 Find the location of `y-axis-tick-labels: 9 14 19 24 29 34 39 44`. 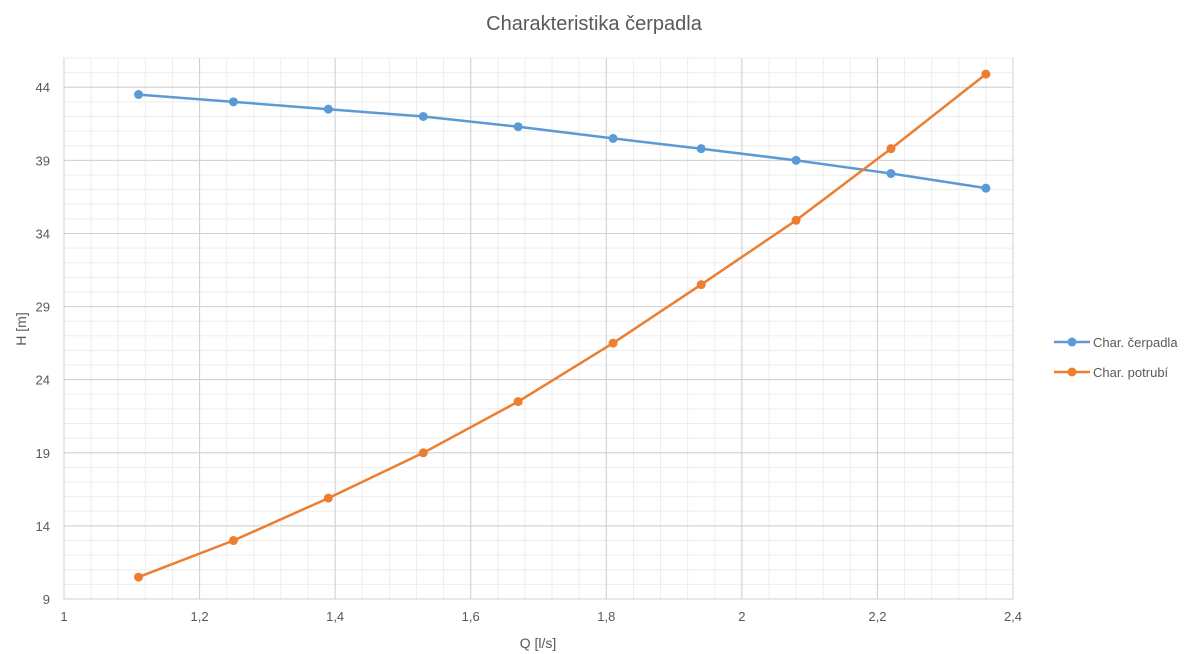

y-axis-tick-labels: 9 14 19 24 29 34 39 44 is located at coordinates (43, 343).